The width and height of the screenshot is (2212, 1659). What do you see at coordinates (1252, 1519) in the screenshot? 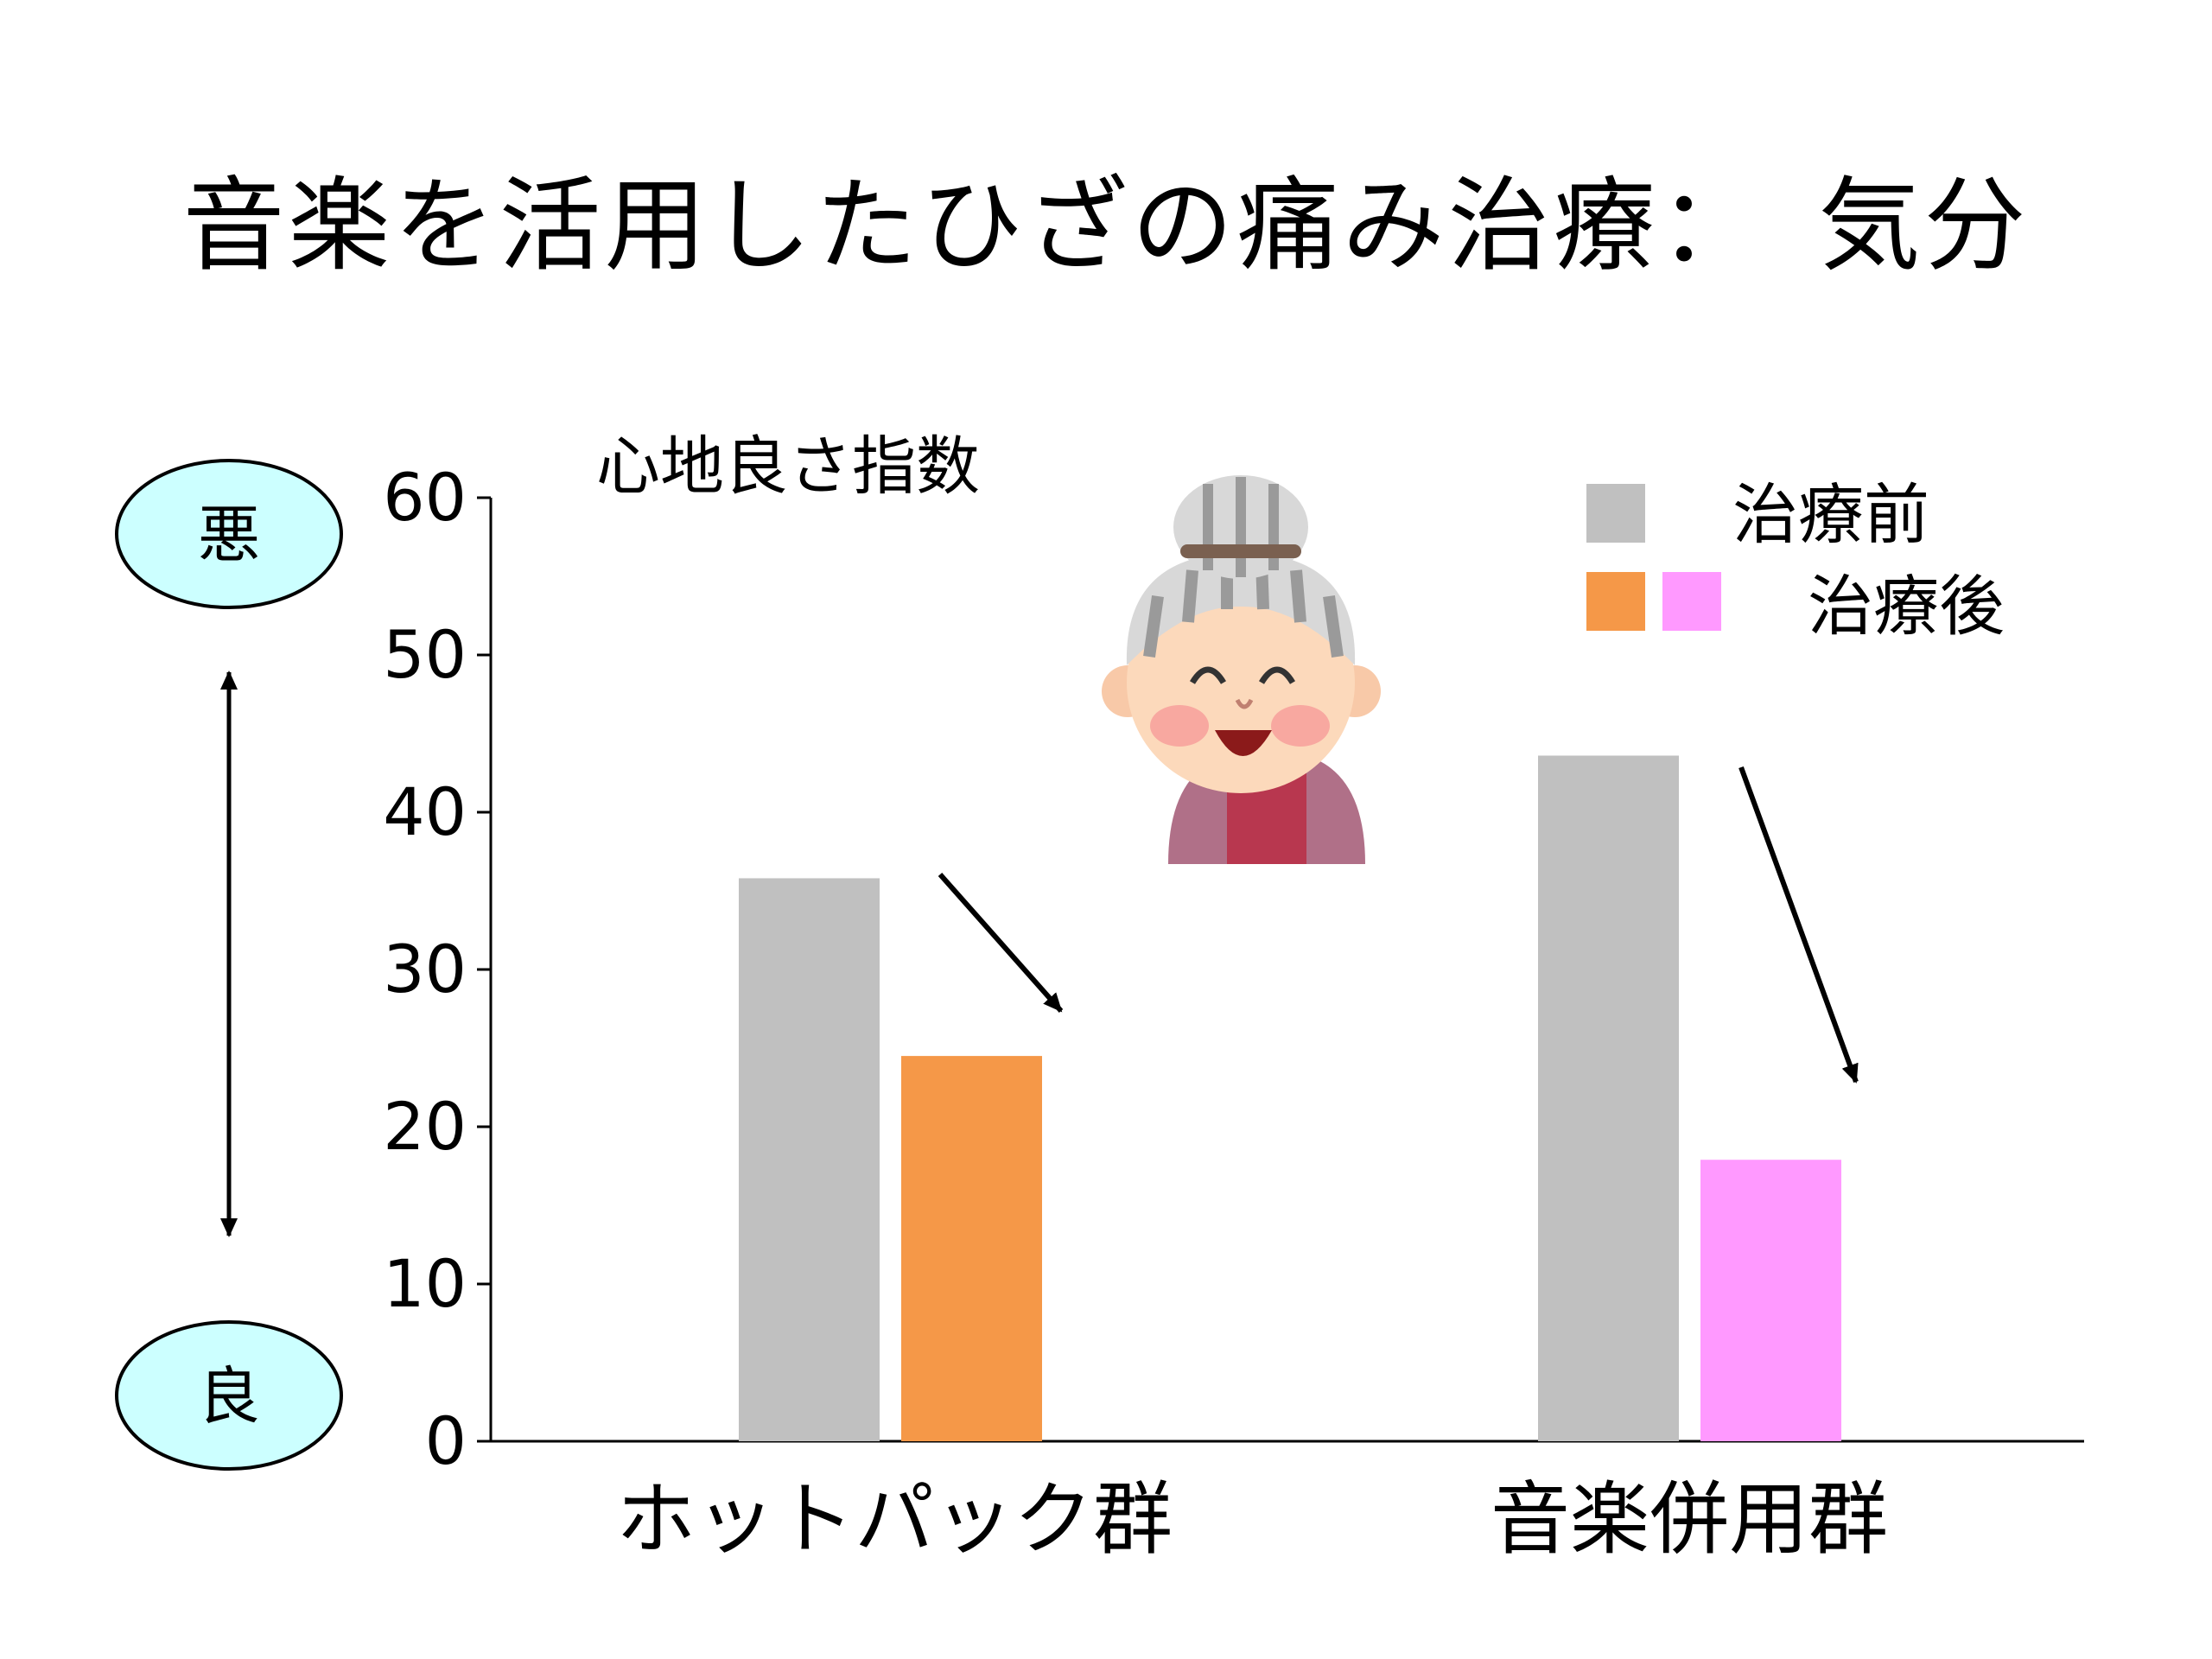
I see `category-labels: ホットパック群 音楽併用群` at bounding box center [1252, 1519].